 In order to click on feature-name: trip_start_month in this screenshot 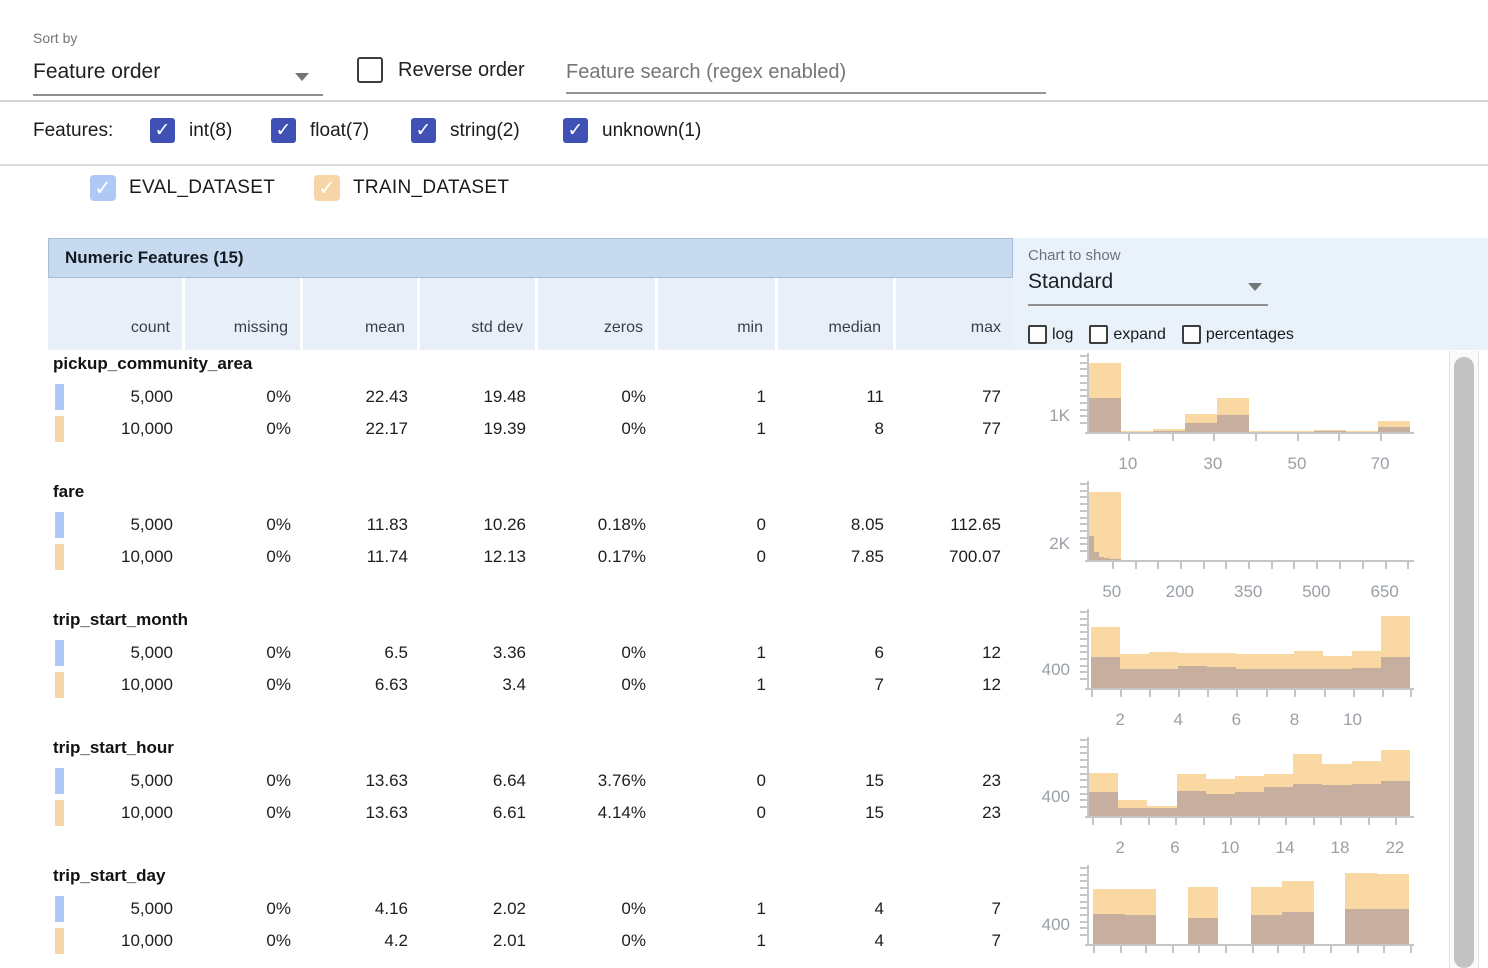, I will do `click(121, 619)`.